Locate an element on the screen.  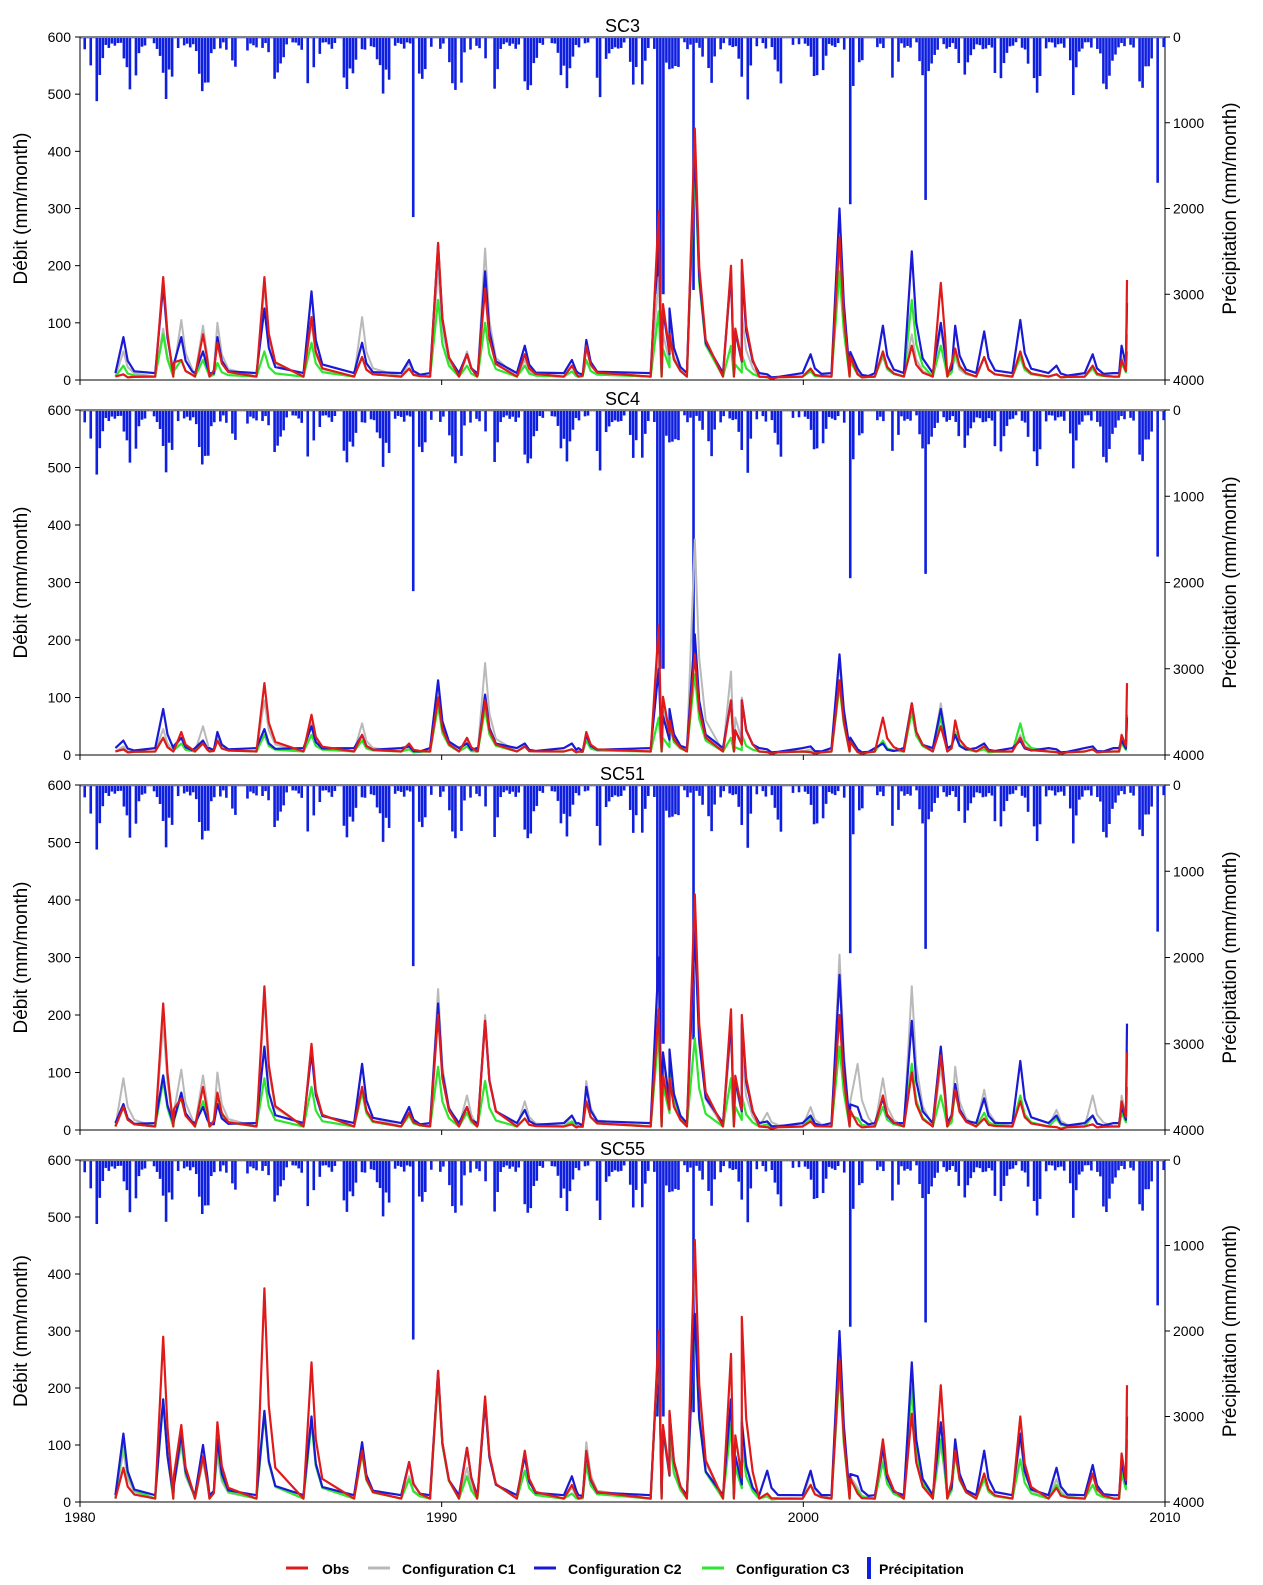
y-axis-label: Débit (mm/month) is located at coordinates (21, 1331).